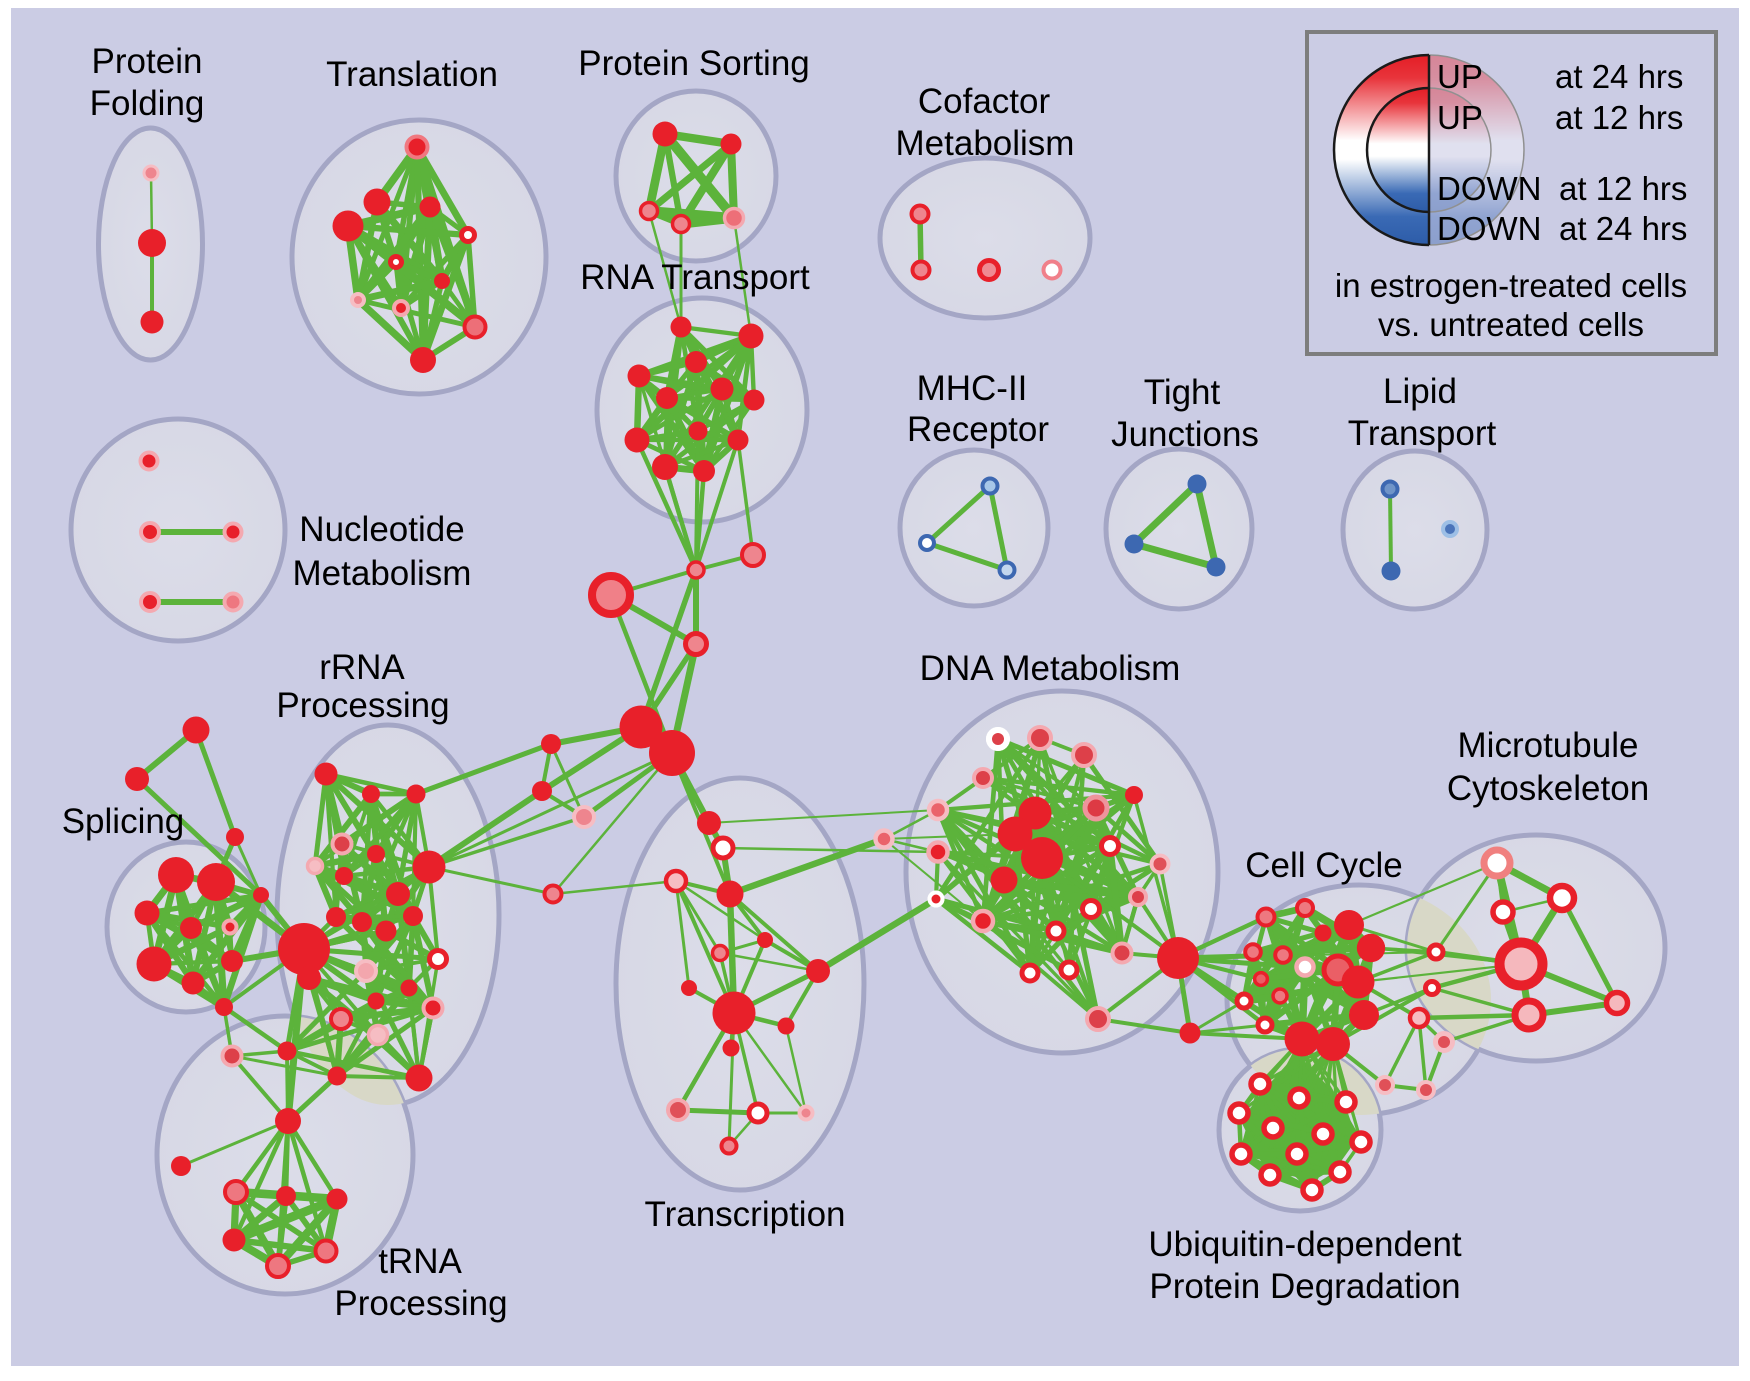  I want to click on svg-text: Transcription, so click(745, 1214).